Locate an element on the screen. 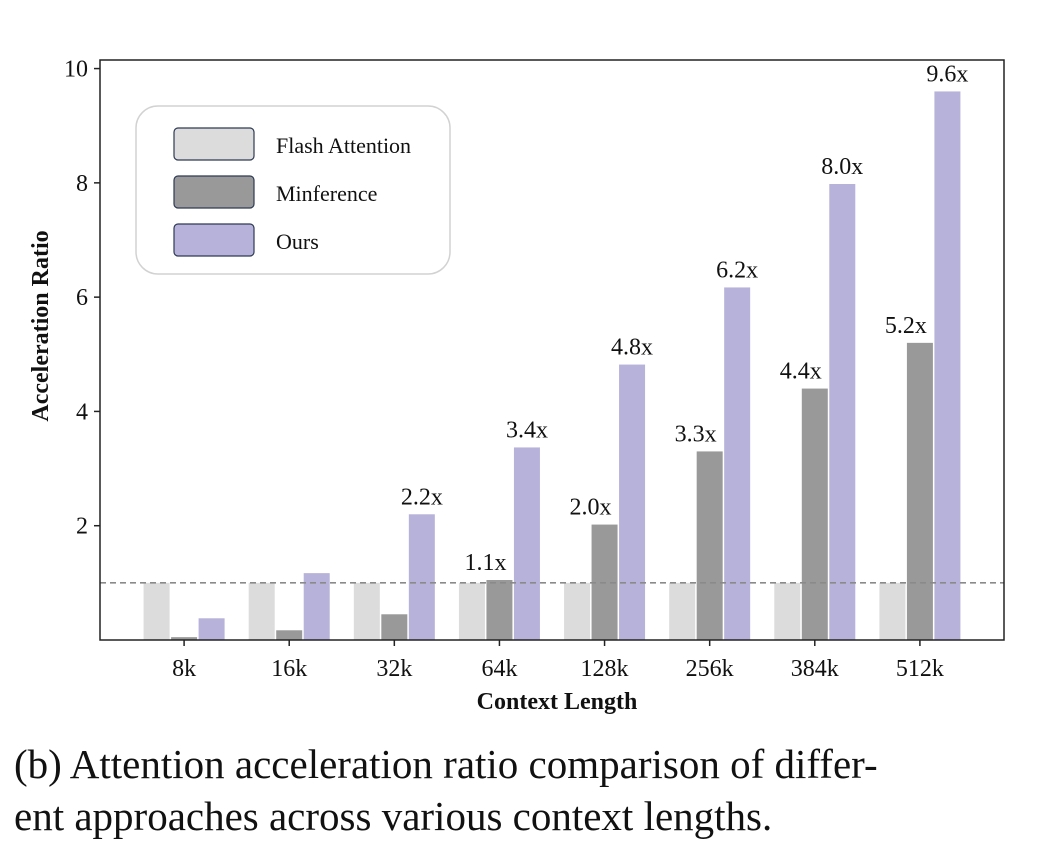 This screenshot has height=868, width=1054. data-label-ours-64k: 3.4x is located at coordinates (527, 430).